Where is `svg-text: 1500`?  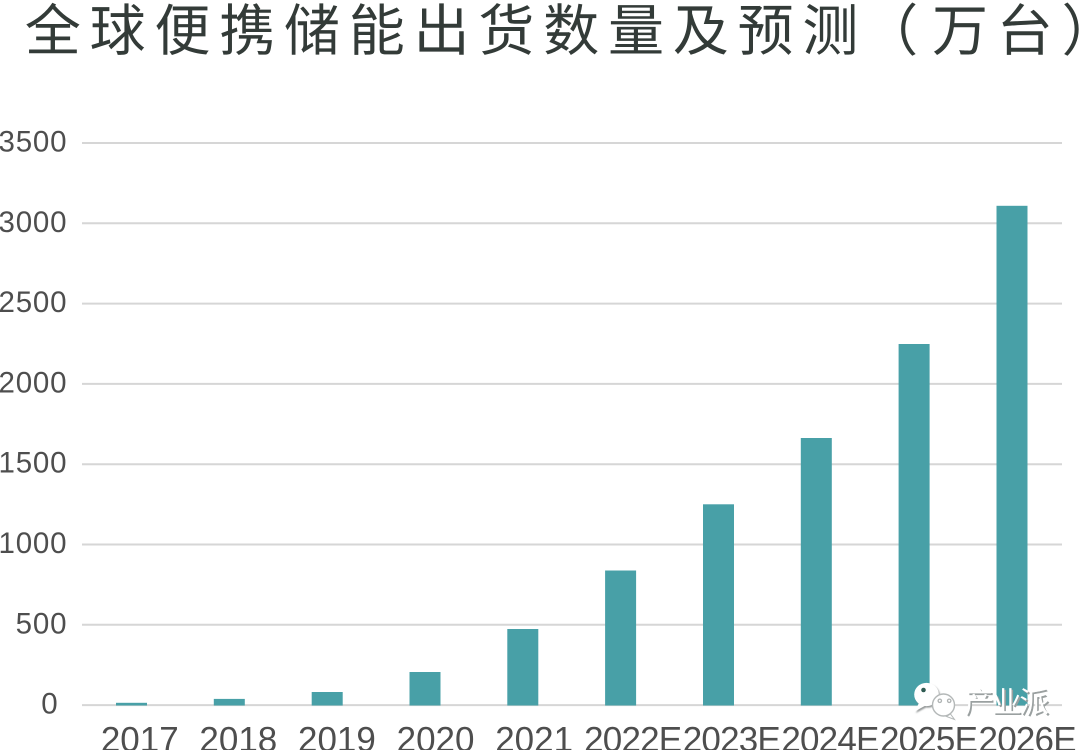
svg-text: 1500 is located at coordinates (33, 463).